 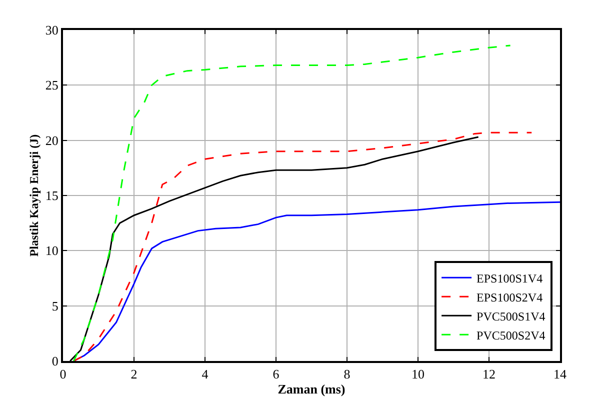 What do you see at coordinates (489, 374) in the screenshot?
I see `x-tick-label: 12` at bounding box center [489, 374].